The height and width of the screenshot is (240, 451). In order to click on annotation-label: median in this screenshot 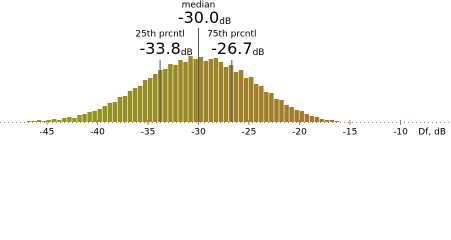, I will do `click(199, 6)`.